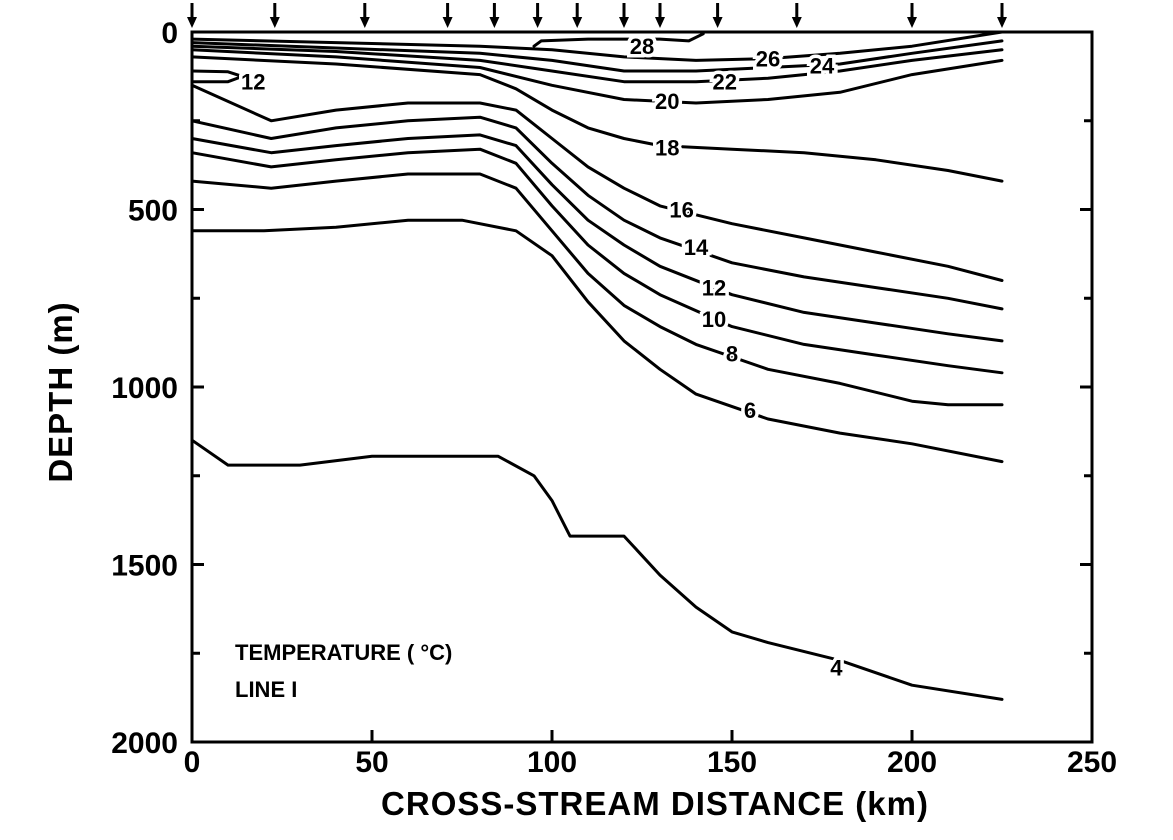  What do you see at coordinates (144, 566) in the screenshot?
I see `y-tick-label: 1500` at bounding box center [144, 566].